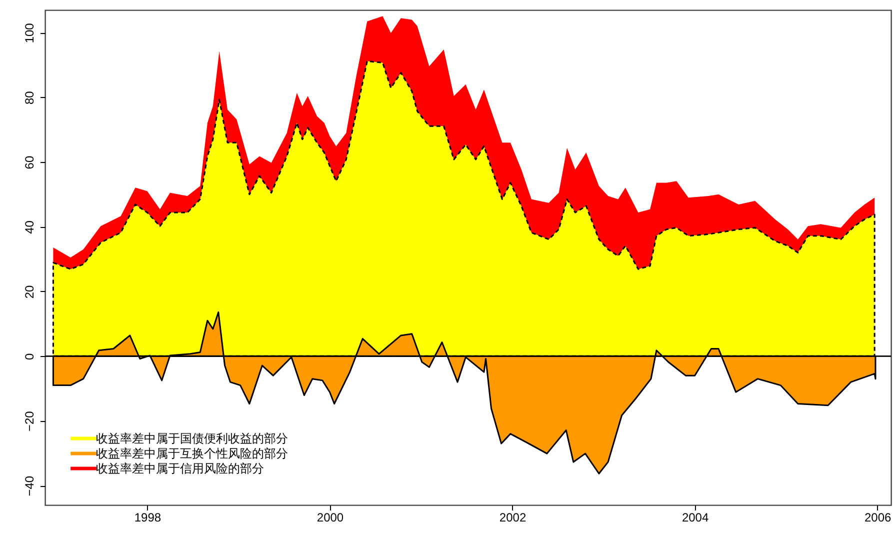 The image size is (893, 536). Describe the element at coordinates (29, 163) in the screenshot. I see `y-tick-label: 60` at that location.